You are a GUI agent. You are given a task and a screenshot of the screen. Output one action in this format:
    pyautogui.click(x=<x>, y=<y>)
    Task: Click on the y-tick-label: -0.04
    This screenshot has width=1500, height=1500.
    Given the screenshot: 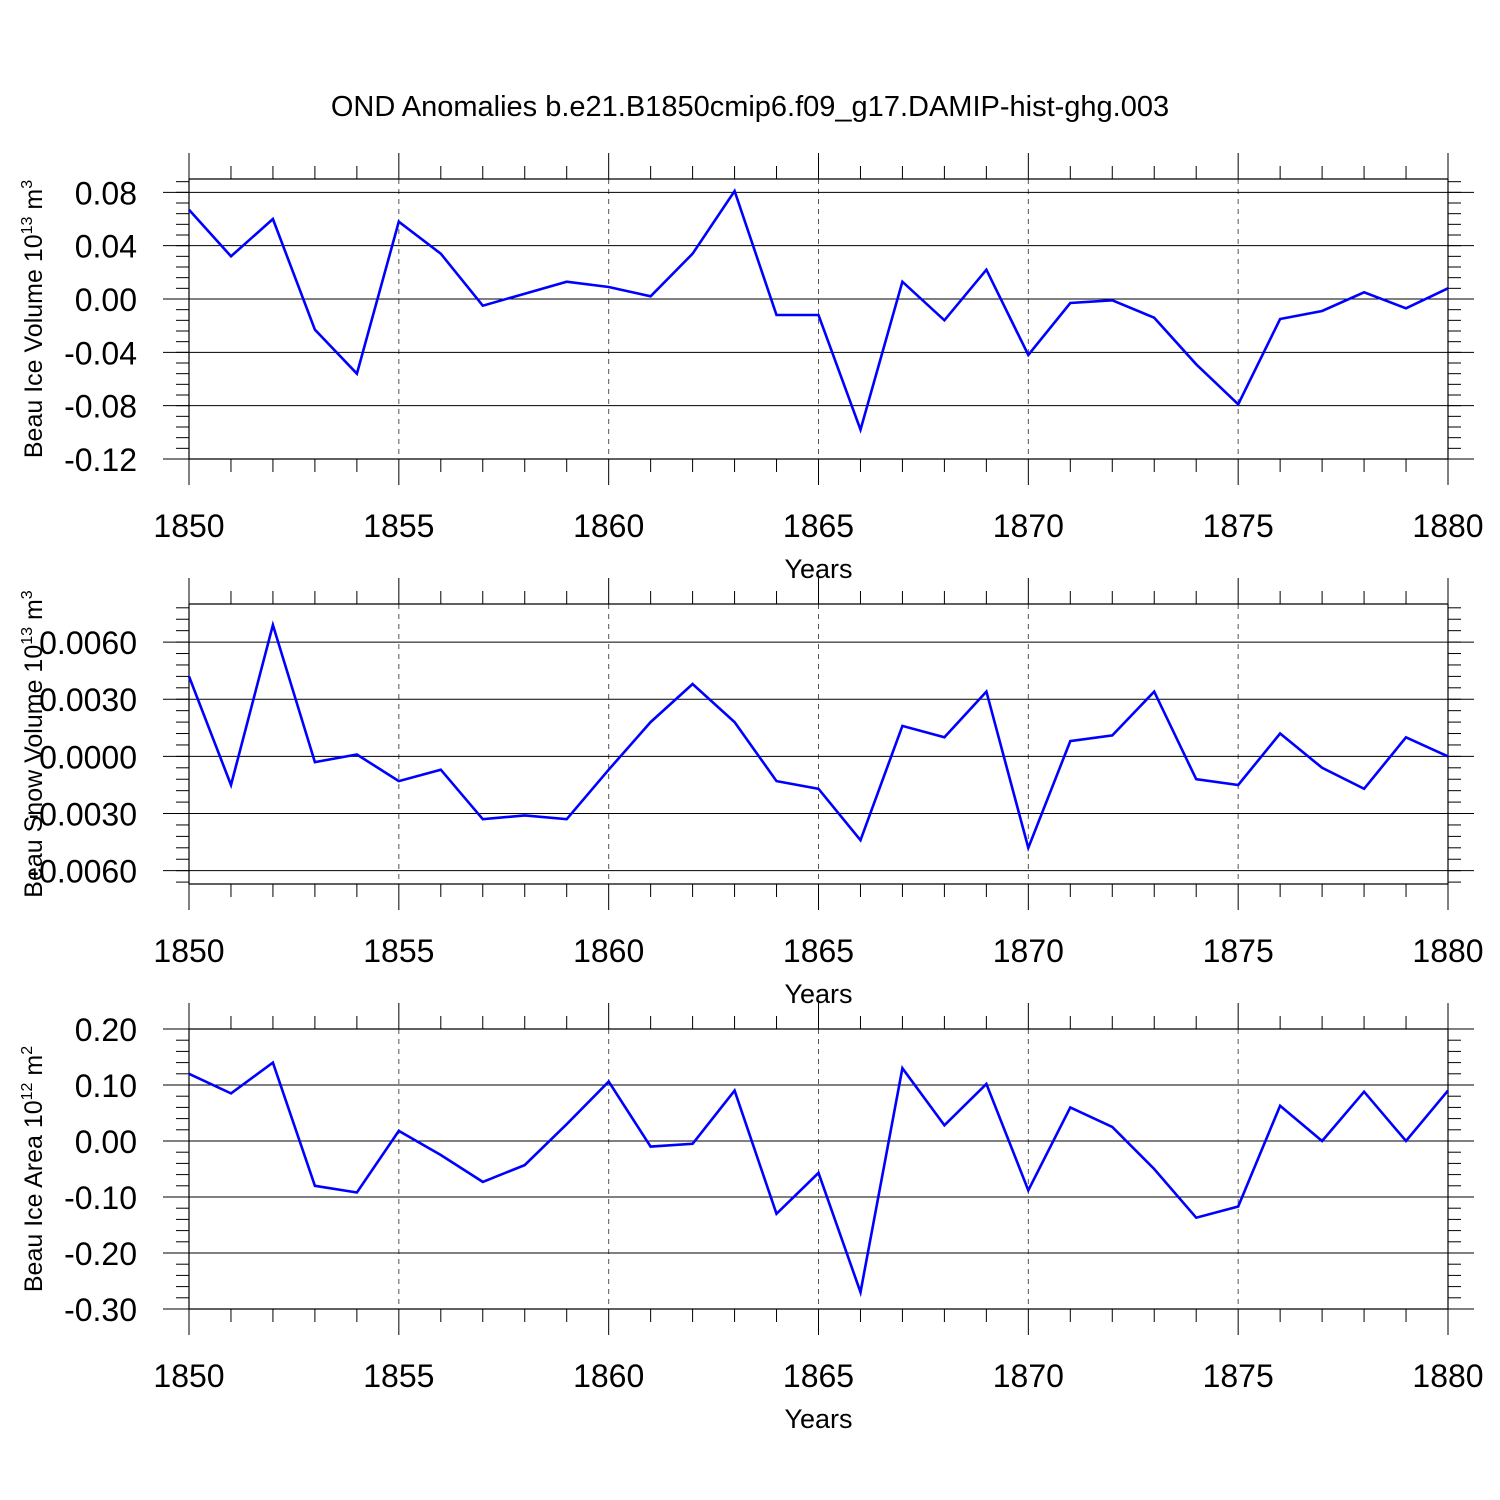 What is the action you would take?
    pyautogui.click(x=100, y=353)
    